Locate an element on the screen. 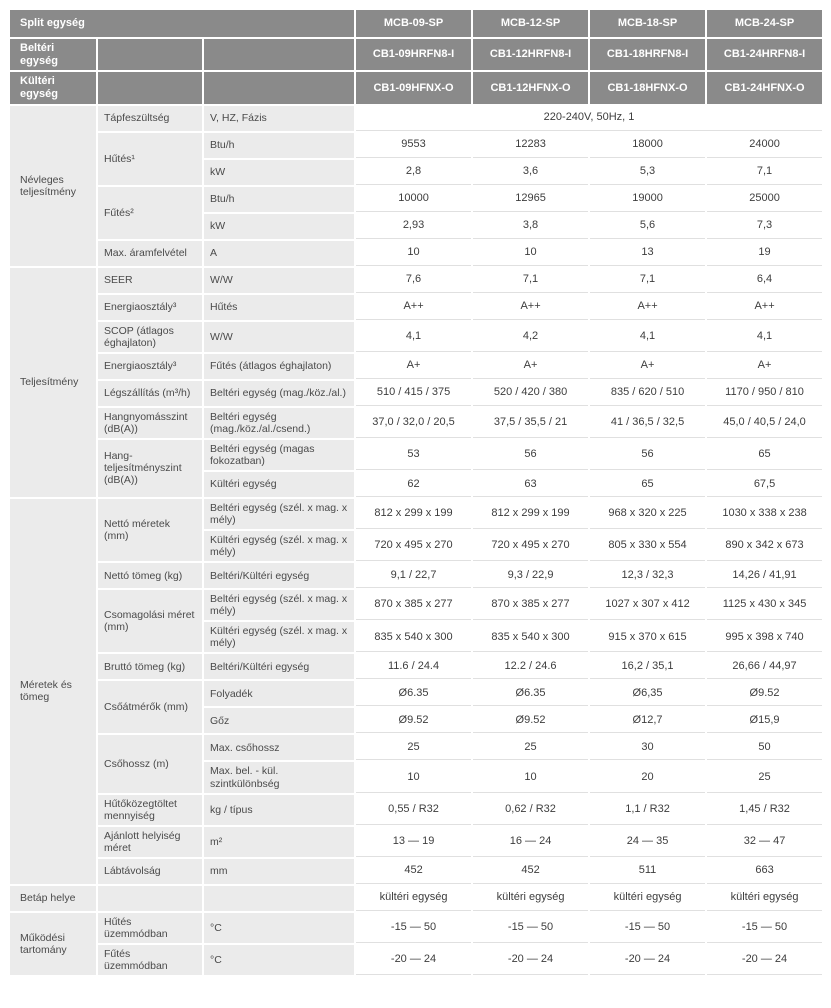  row-sublabel: Gőz is located at coordinates (279, 721).